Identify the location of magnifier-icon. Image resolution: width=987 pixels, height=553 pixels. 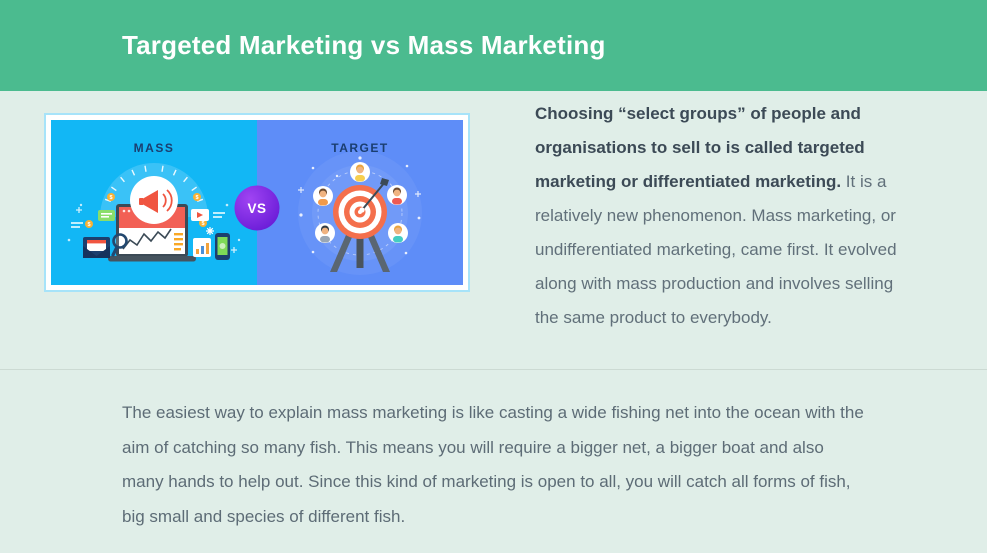
(119, 245).